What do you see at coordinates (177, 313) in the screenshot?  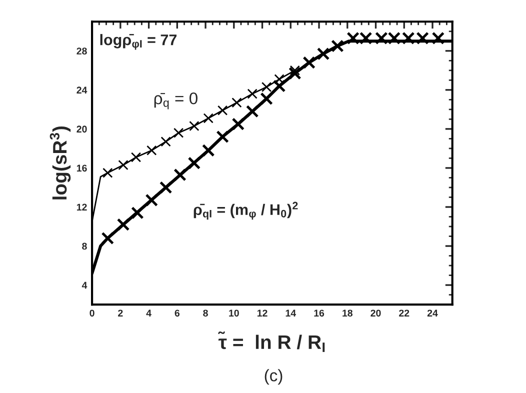 I see `x-tick-label: 6` at bounding box center [177, 313].